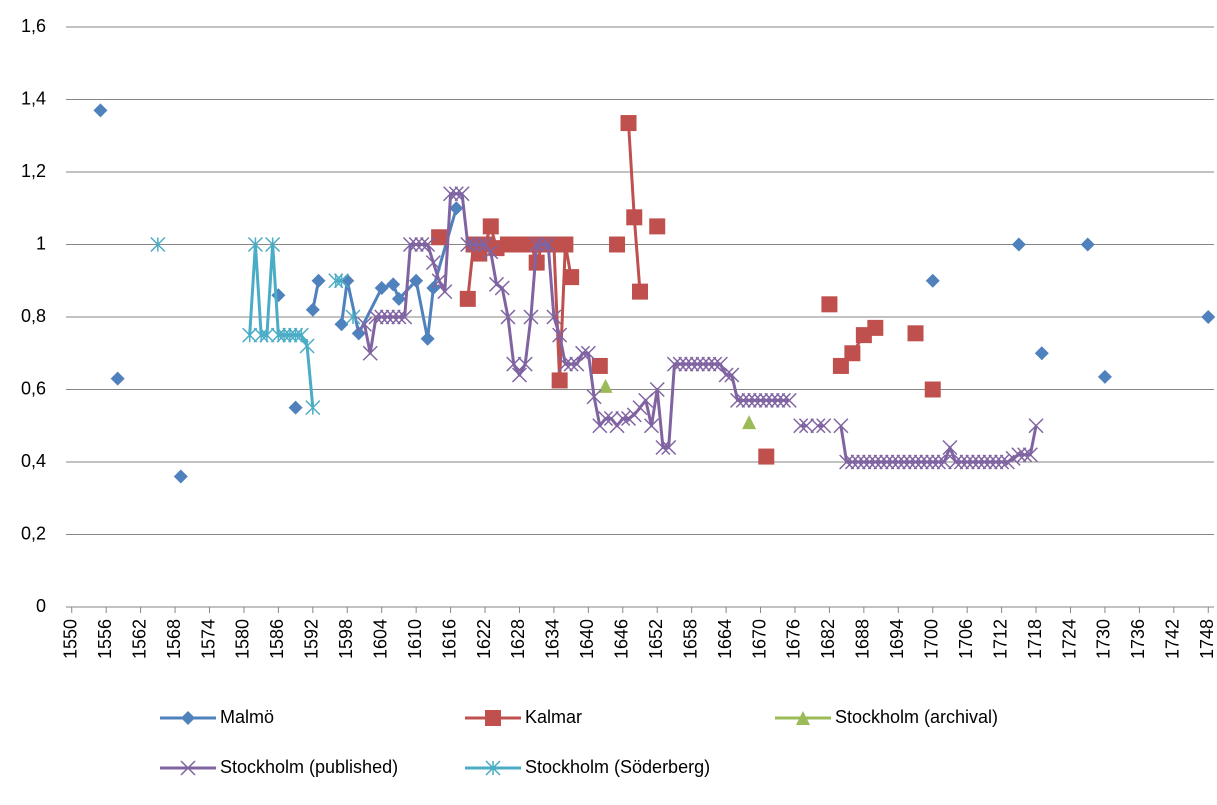  I want to click on x-tick-label: 1712, so click(1000, 639).